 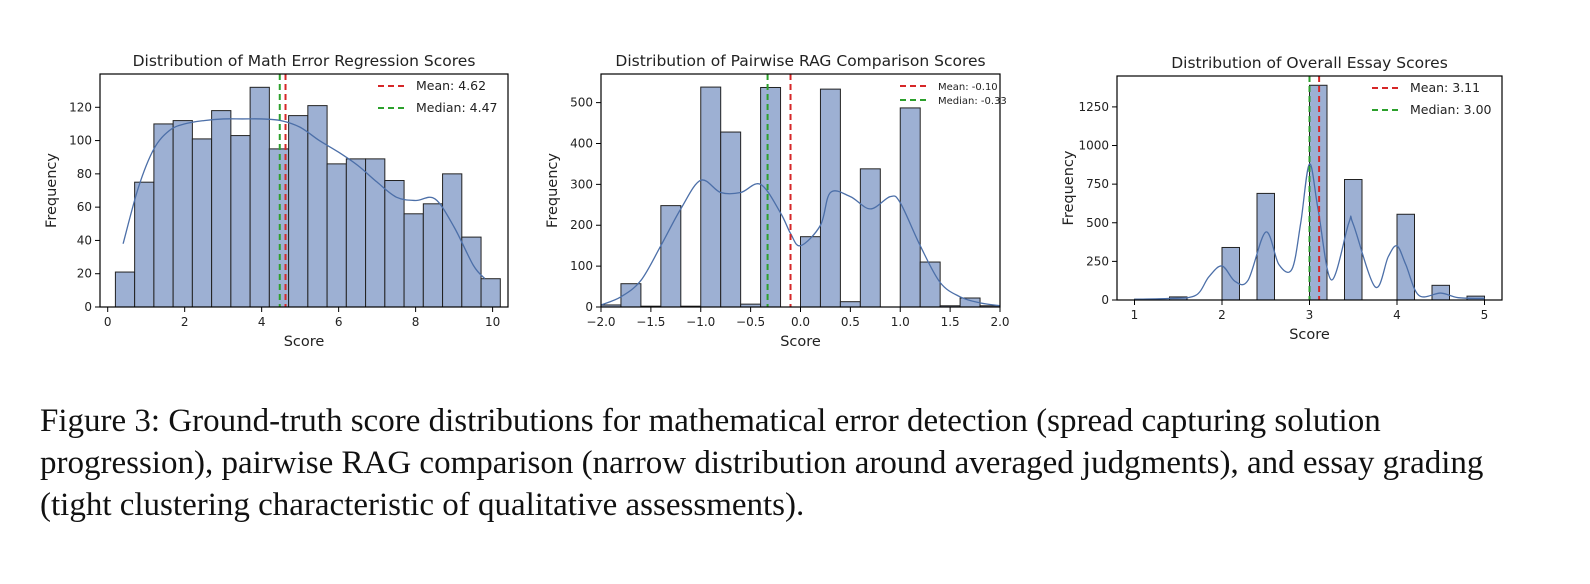 What do you see at coordinates (650, 322) in the screenshot?
I see `x-tick-label: −1.5` at bounding box center [650, 322].